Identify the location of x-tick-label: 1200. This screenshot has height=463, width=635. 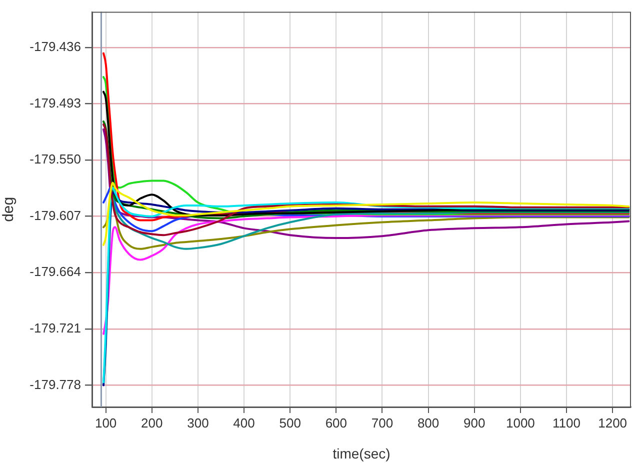
(613, 422).